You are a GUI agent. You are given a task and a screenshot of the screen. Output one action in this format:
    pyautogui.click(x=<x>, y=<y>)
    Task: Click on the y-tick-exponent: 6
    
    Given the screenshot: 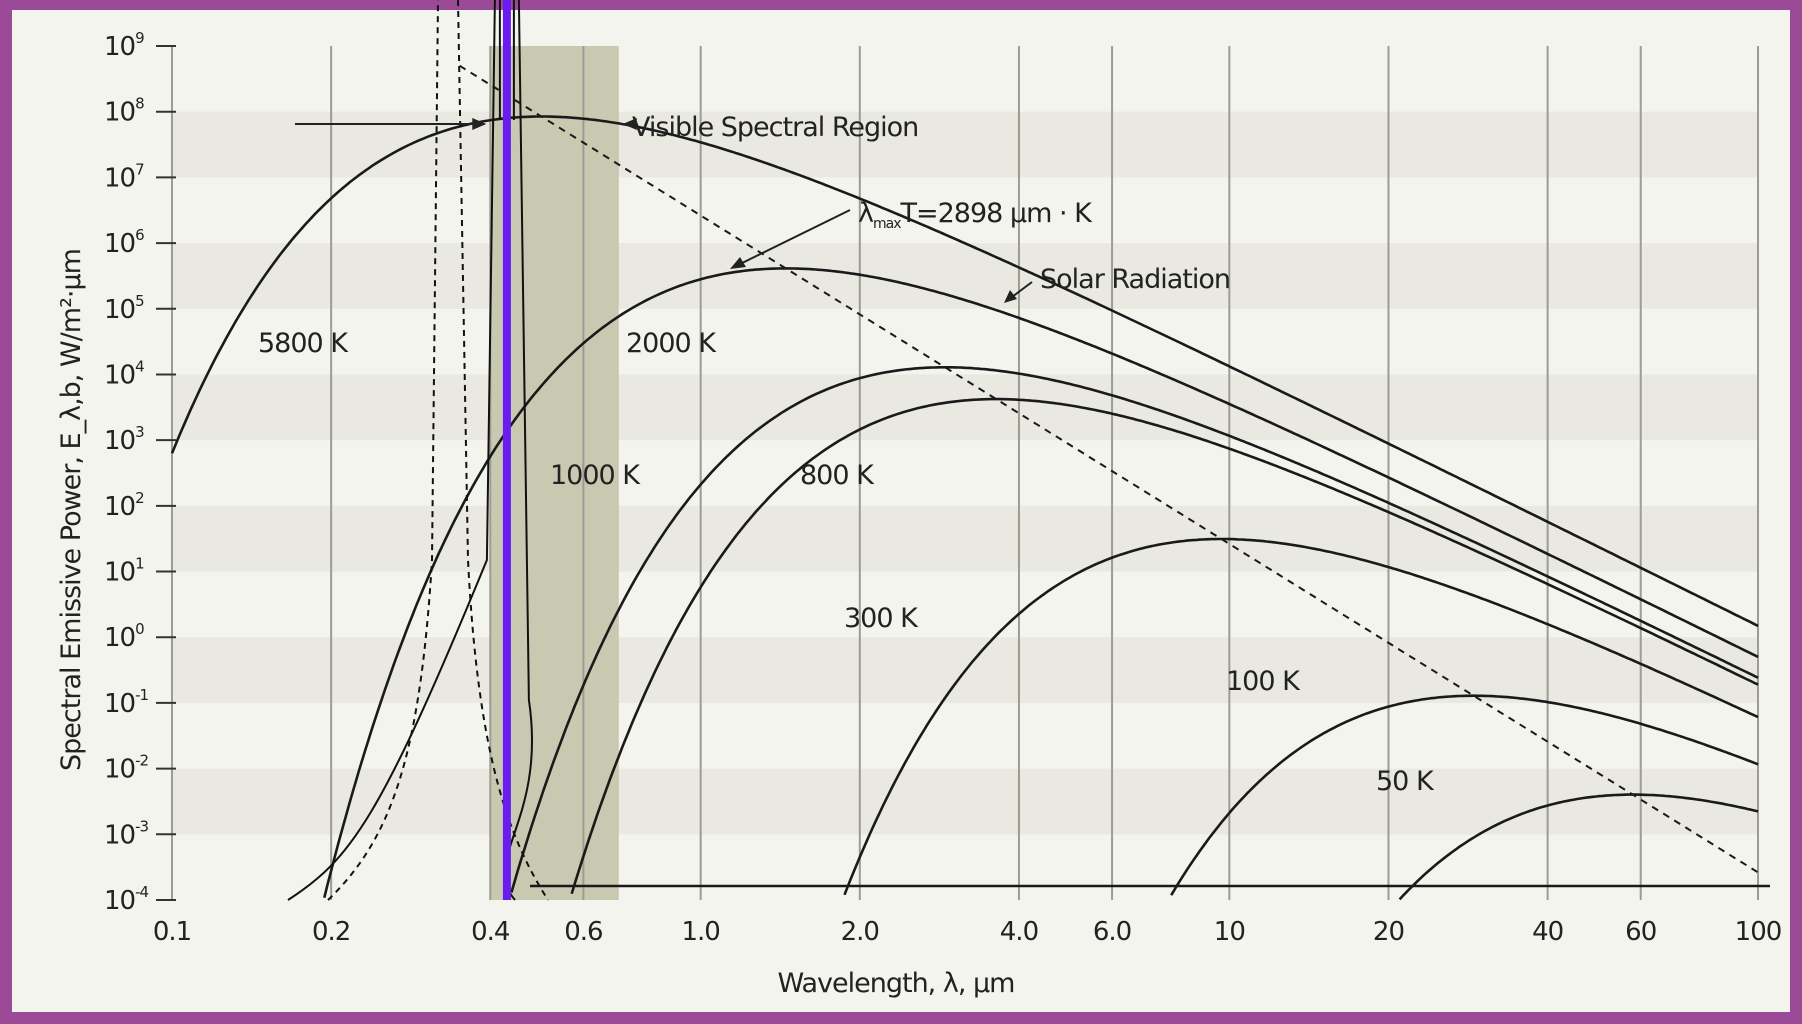 What is the action you would take?
    pyautogui.click(x=139, y=235)
    